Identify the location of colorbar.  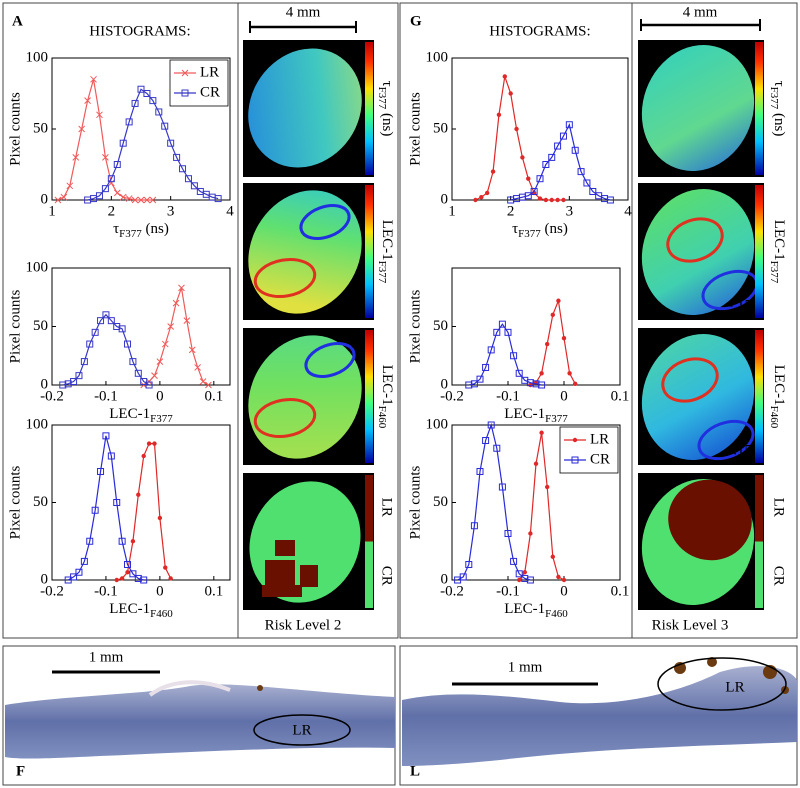
(759, 108).